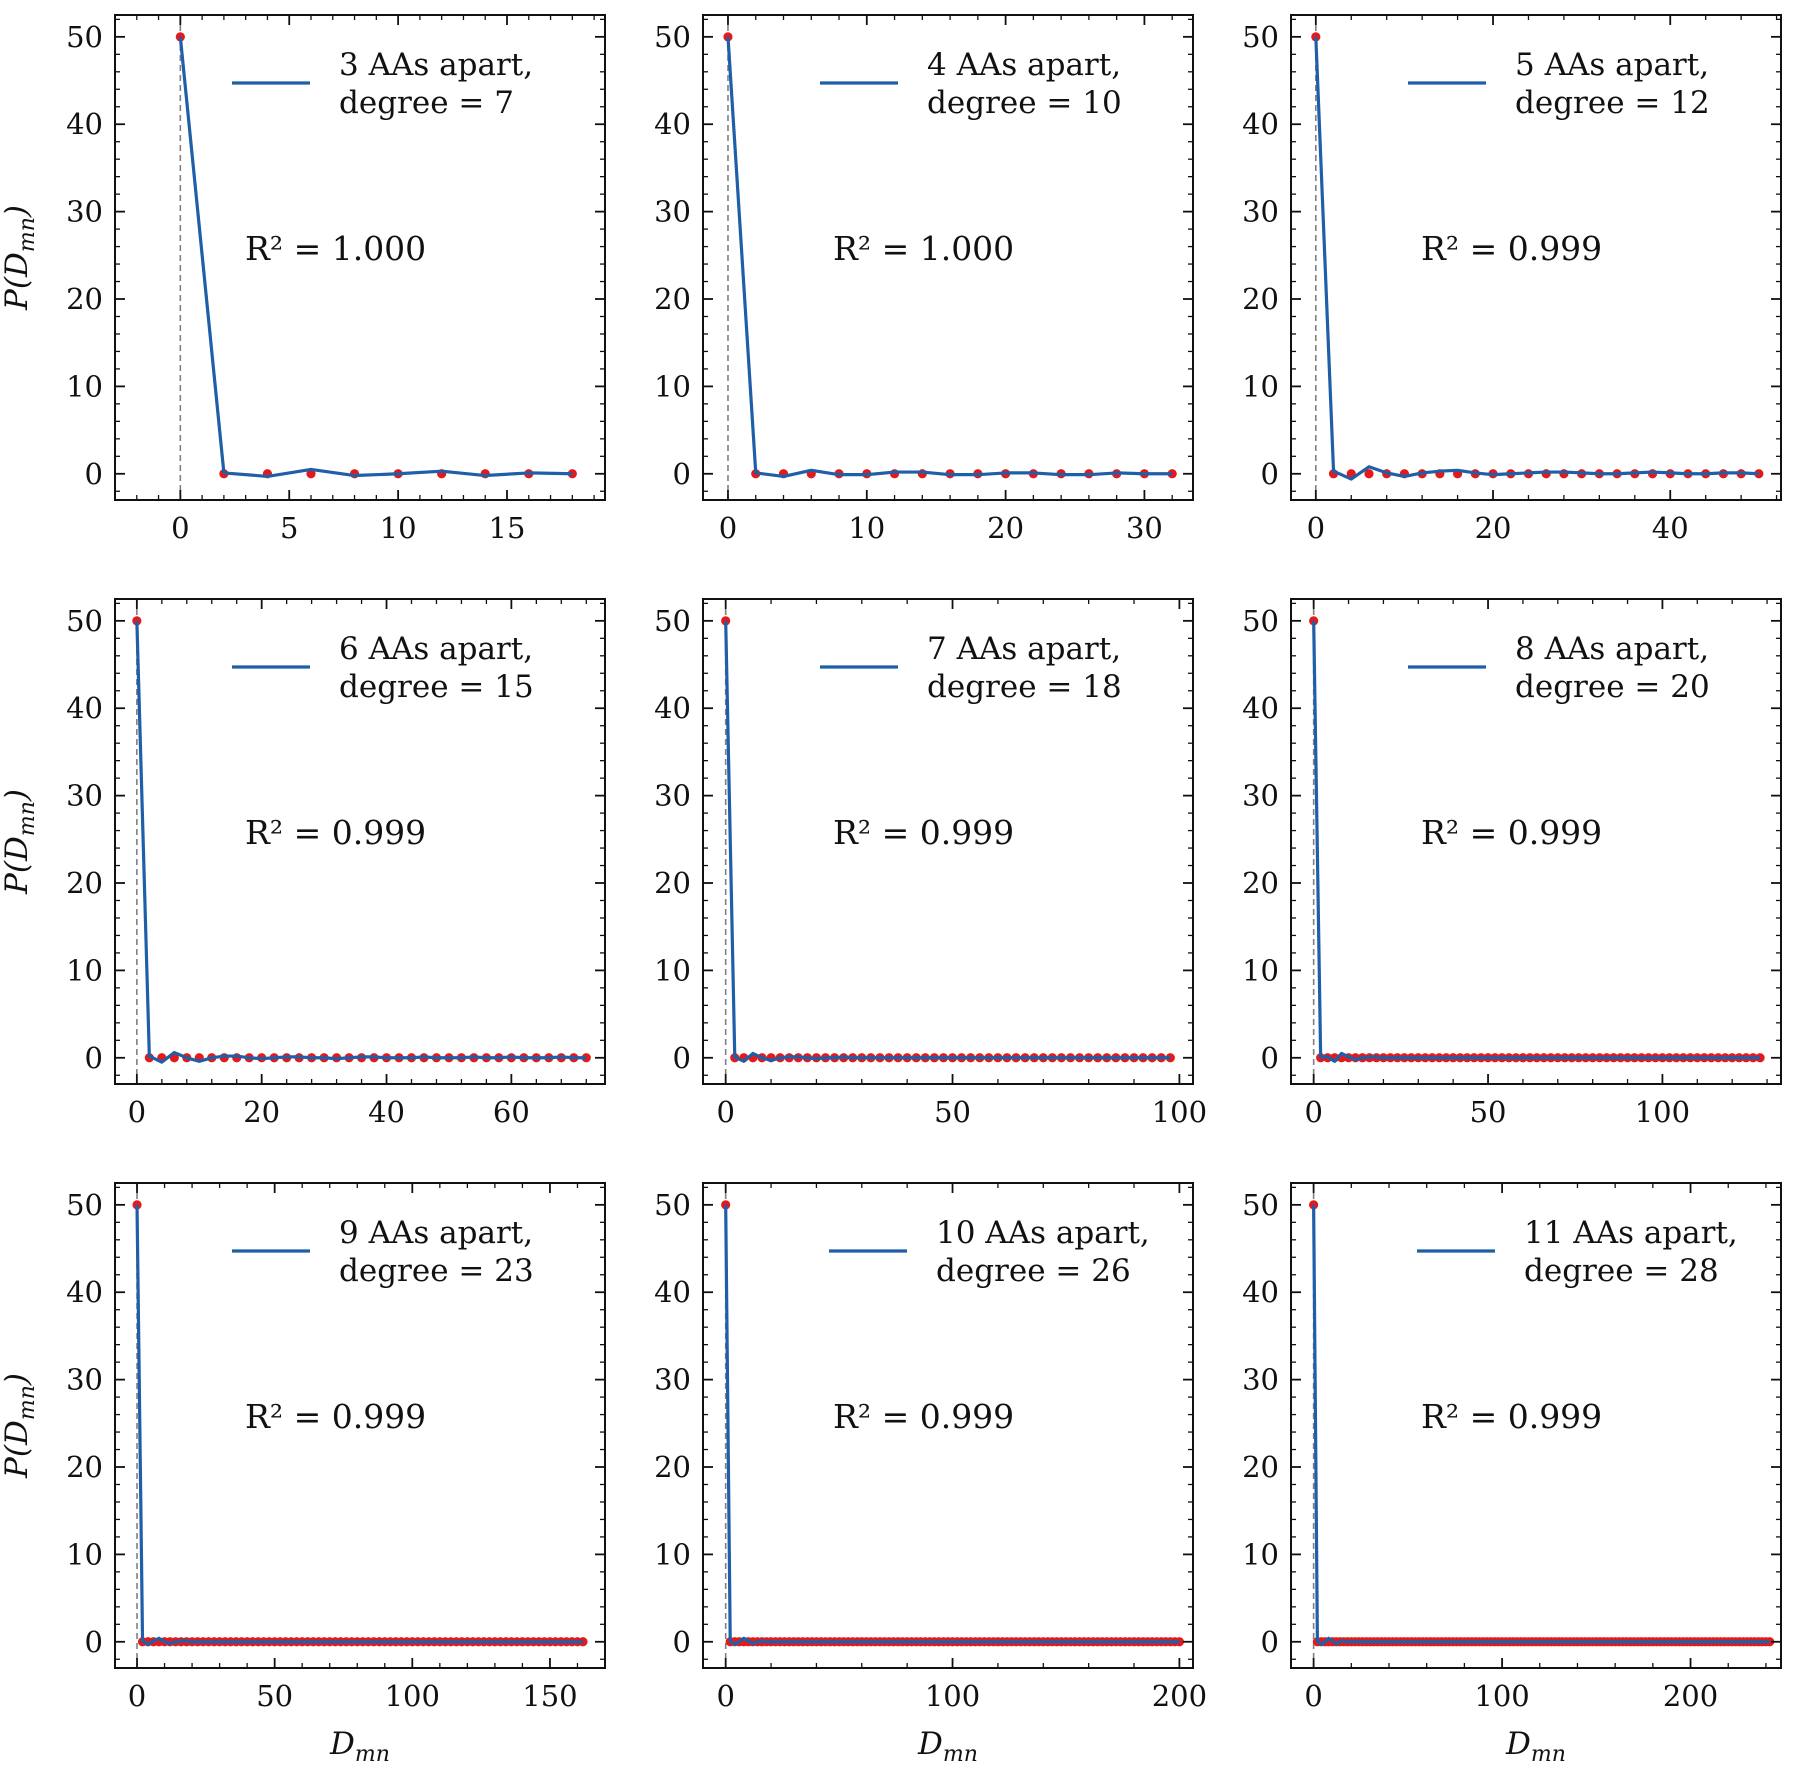  What do you see at coordinates (382, 84) in the screenshot?
I see `legend: 3 AAs apart,degree = 7` at bounding box center [382, 84].